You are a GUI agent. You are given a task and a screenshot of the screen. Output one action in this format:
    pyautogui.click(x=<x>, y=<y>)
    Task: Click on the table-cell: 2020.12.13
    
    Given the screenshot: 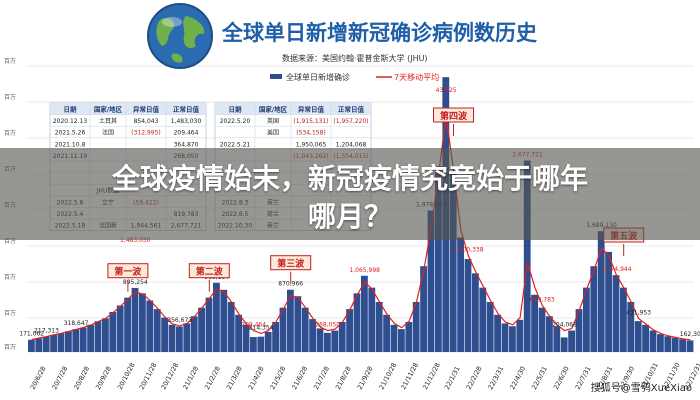 What is the action you would take?
    pyautogui.click(x=70, y=121)
    